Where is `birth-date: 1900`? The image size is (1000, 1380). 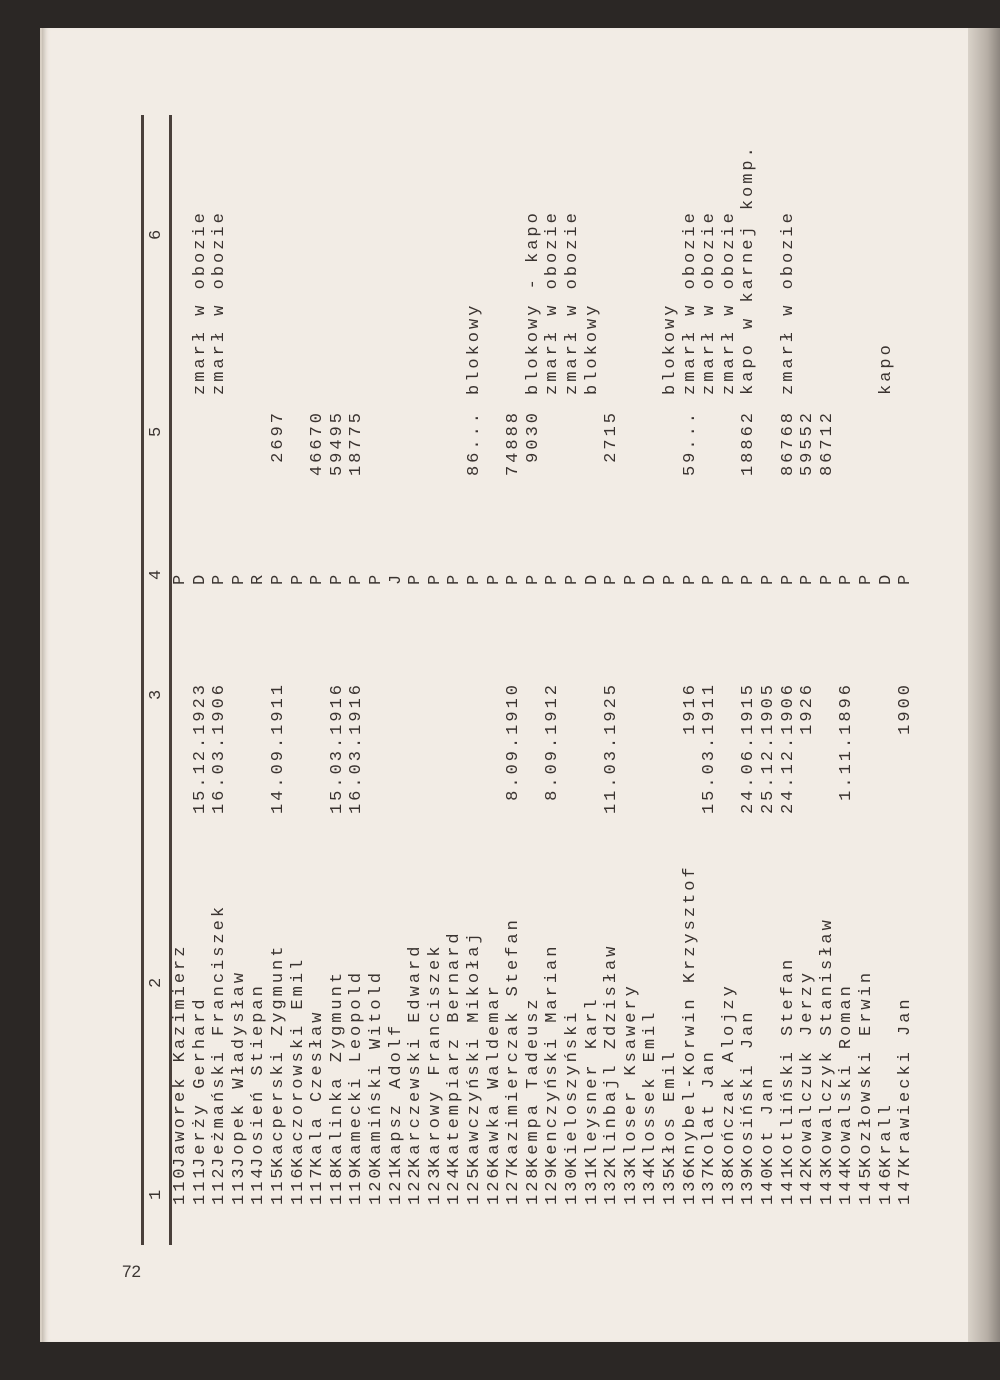 birth-date: 1900 is located at coordinates (906, 708).